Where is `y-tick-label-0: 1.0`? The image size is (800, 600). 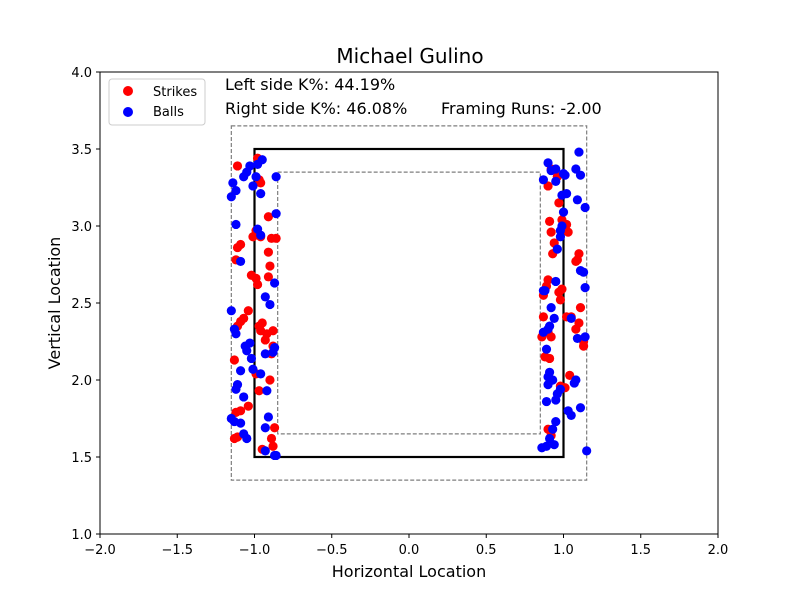 y-tick-label-0: 1.0 is located at coordinates (81, 535).